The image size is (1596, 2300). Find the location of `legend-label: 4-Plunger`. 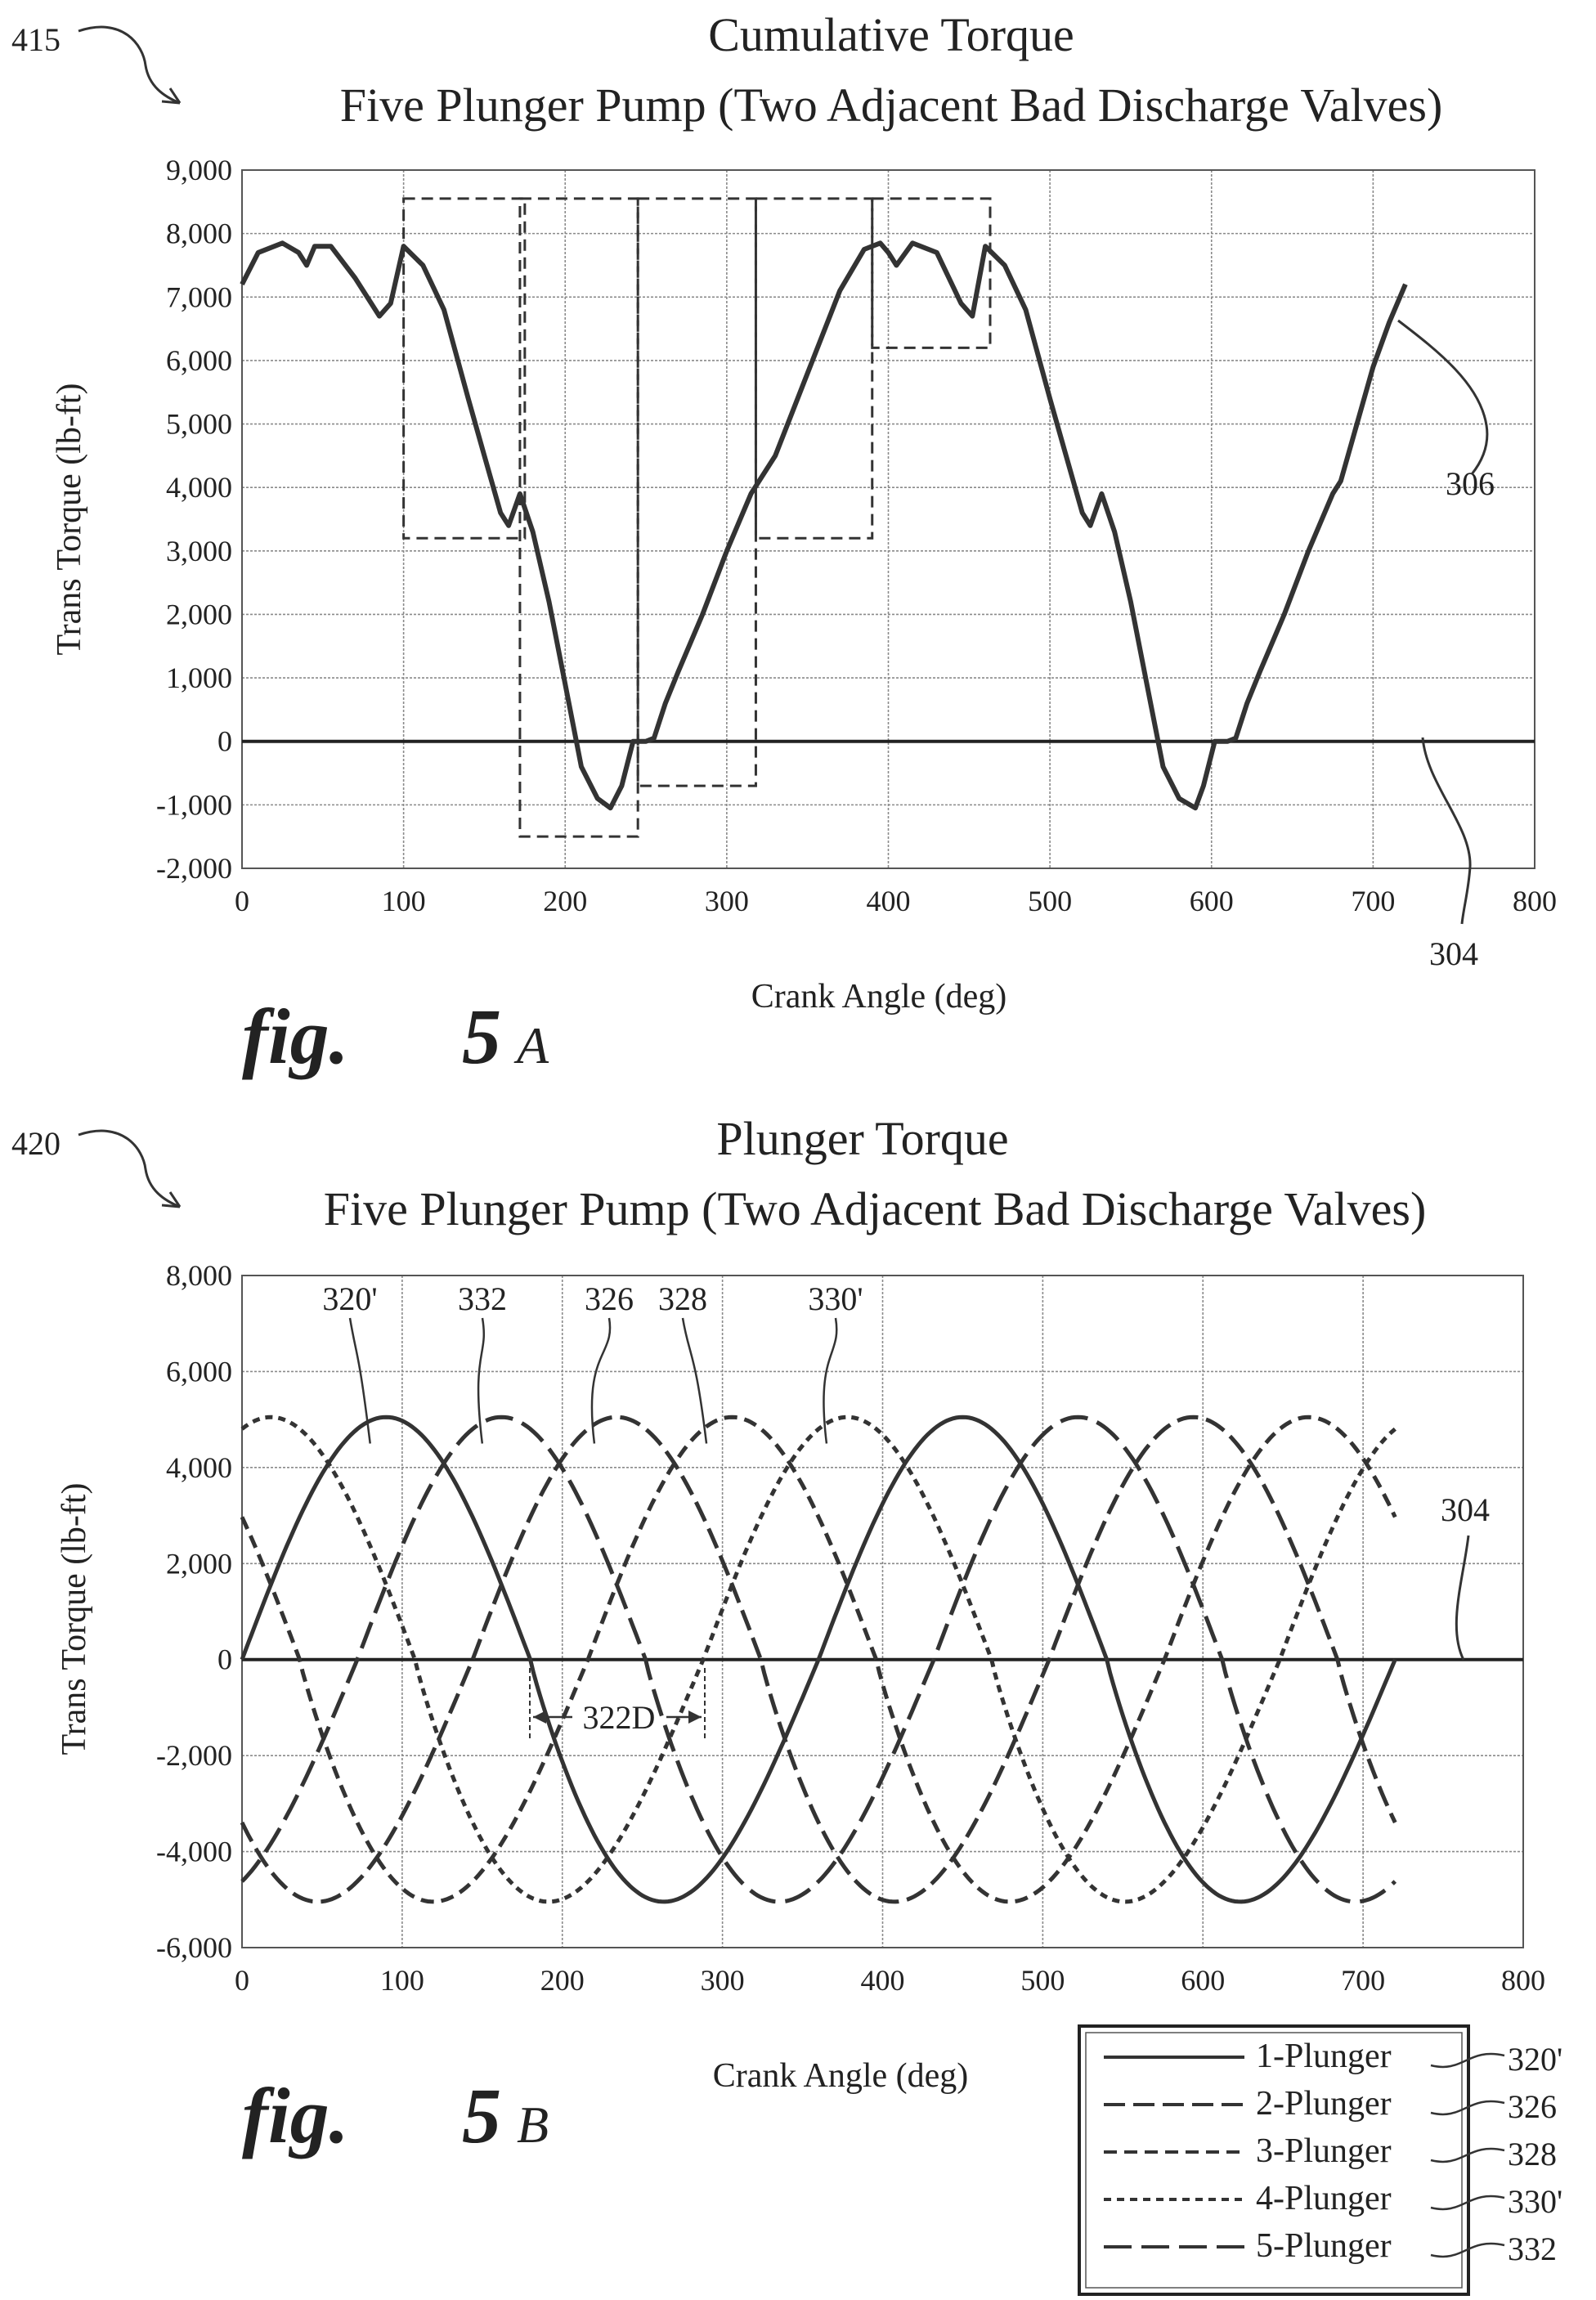

legend-label: 4-Plunger is located at coordinates (1324, 2198).